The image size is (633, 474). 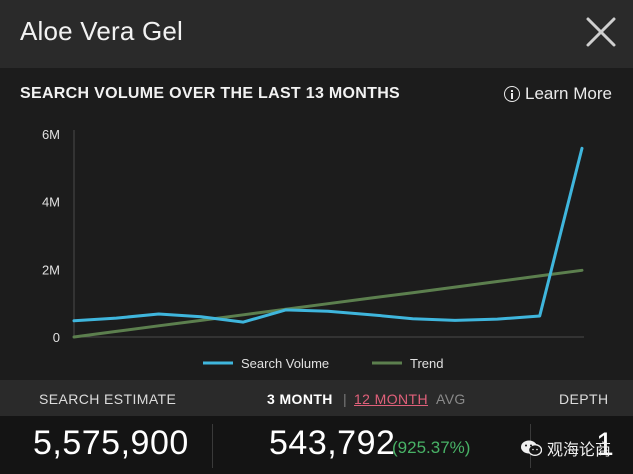 I want to click on learn-more-label: Learn More, so click(x=568, y=93).